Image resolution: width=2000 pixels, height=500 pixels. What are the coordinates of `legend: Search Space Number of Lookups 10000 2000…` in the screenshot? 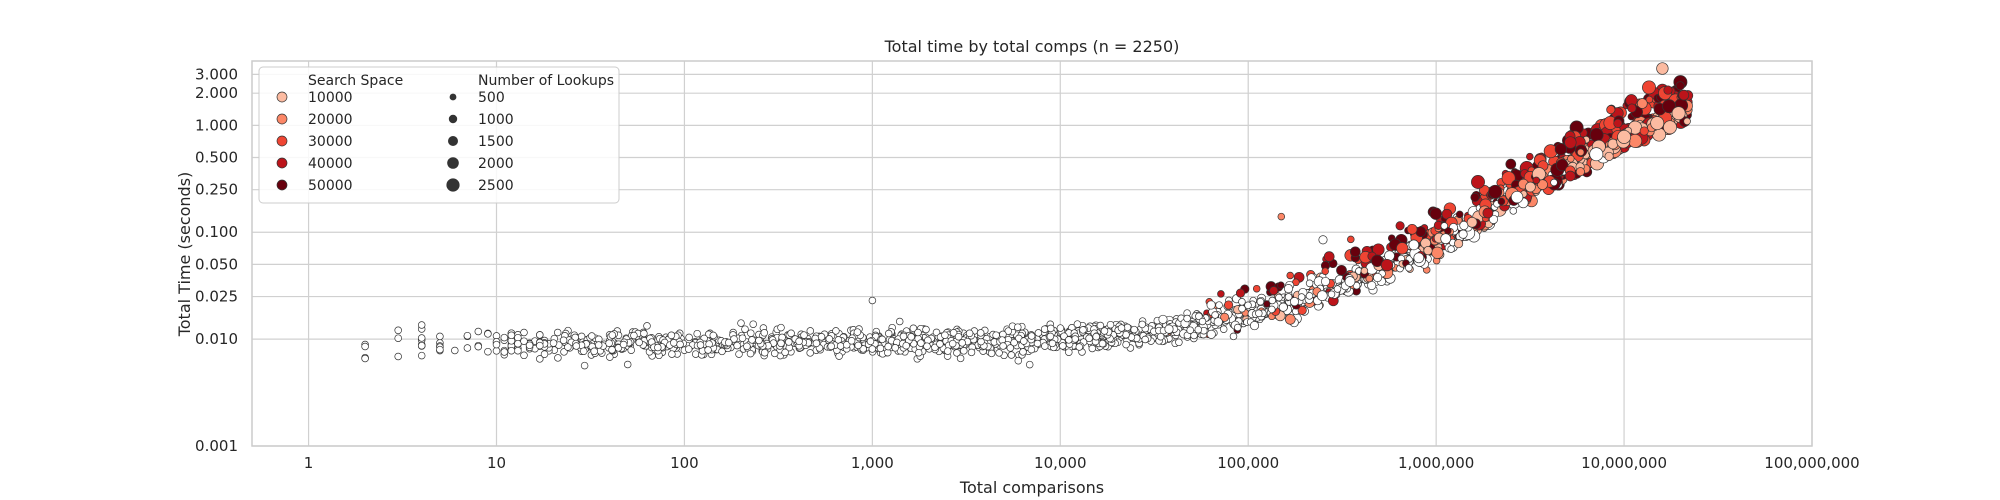 It's located at (439, 135).